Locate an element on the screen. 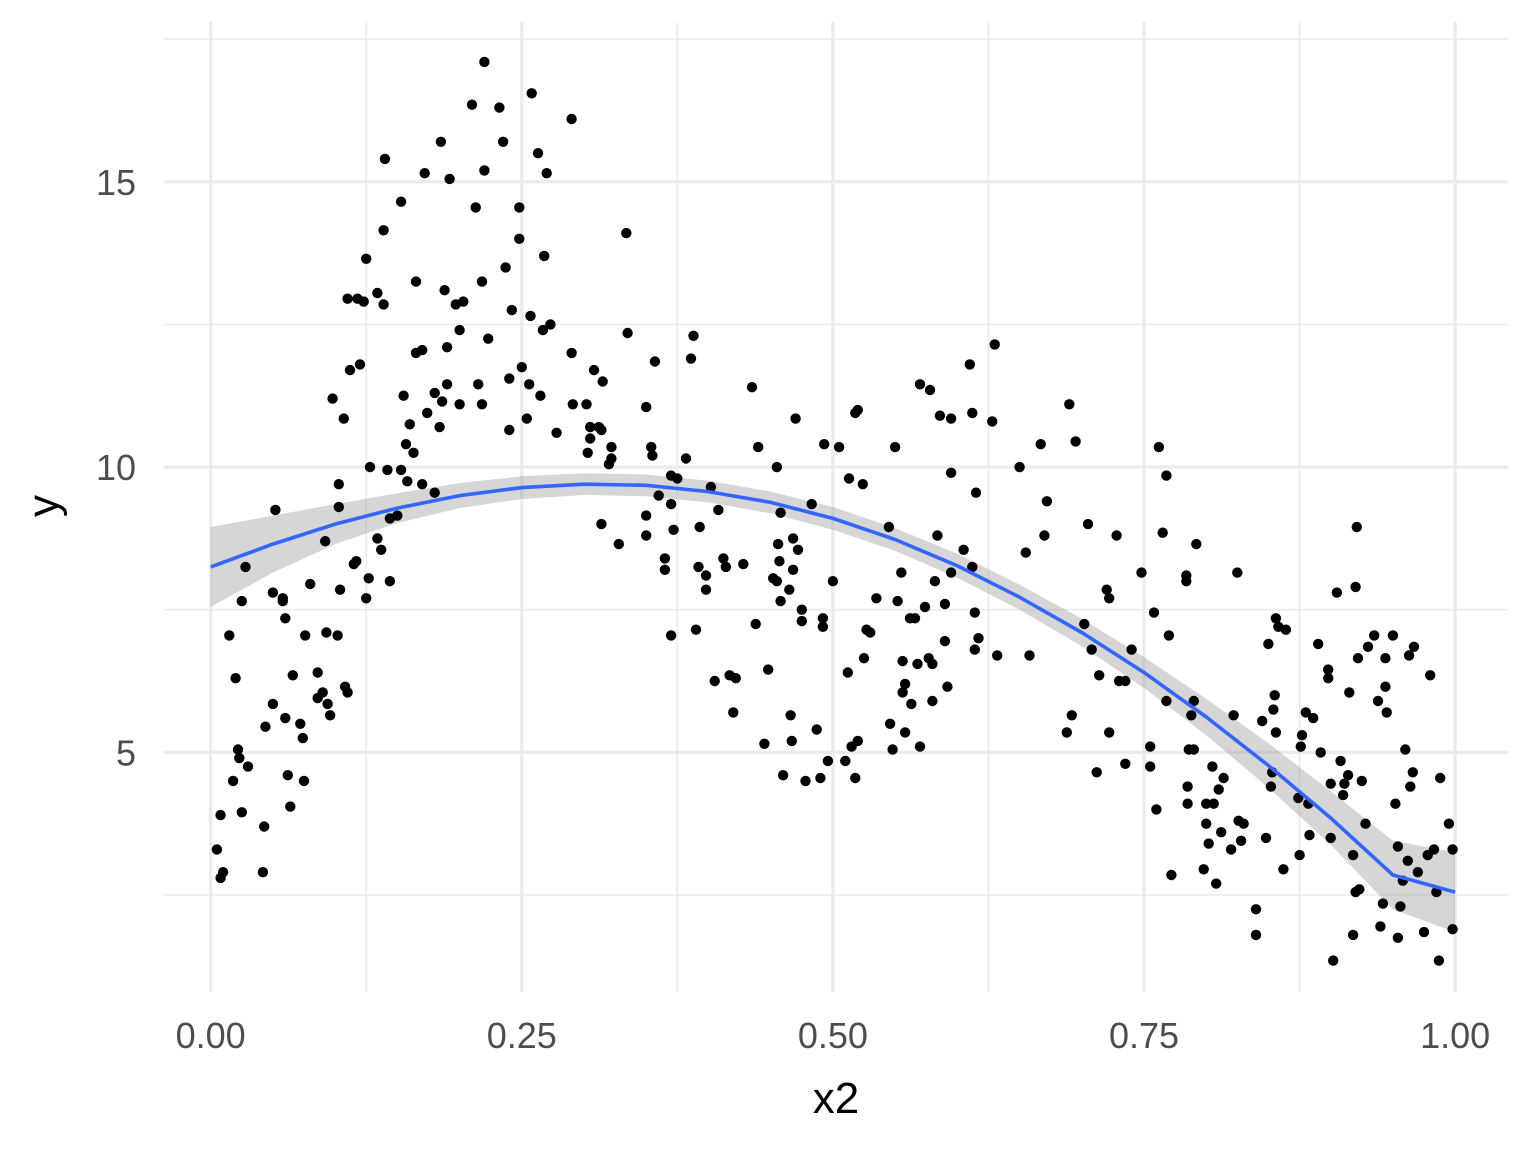 The image size is (1536, 1152). x-tick-label: 0.25 is located at coordinates (522, 1035).